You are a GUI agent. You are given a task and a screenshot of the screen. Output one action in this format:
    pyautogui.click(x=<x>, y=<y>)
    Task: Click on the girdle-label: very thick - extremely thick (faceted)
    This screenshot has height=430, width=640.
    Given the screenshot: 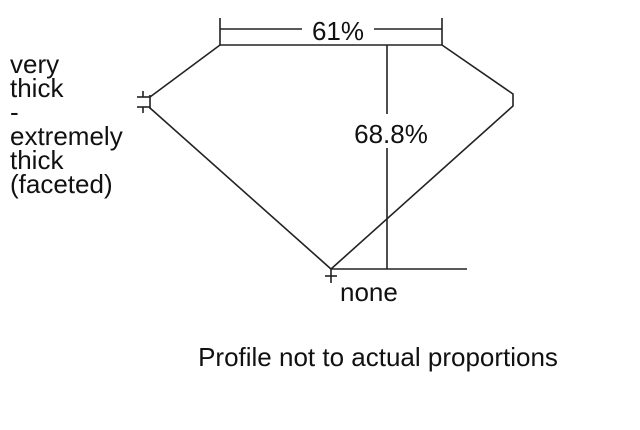 What is the action you would take?
    pyautogui.click(x=66, y=124)
    